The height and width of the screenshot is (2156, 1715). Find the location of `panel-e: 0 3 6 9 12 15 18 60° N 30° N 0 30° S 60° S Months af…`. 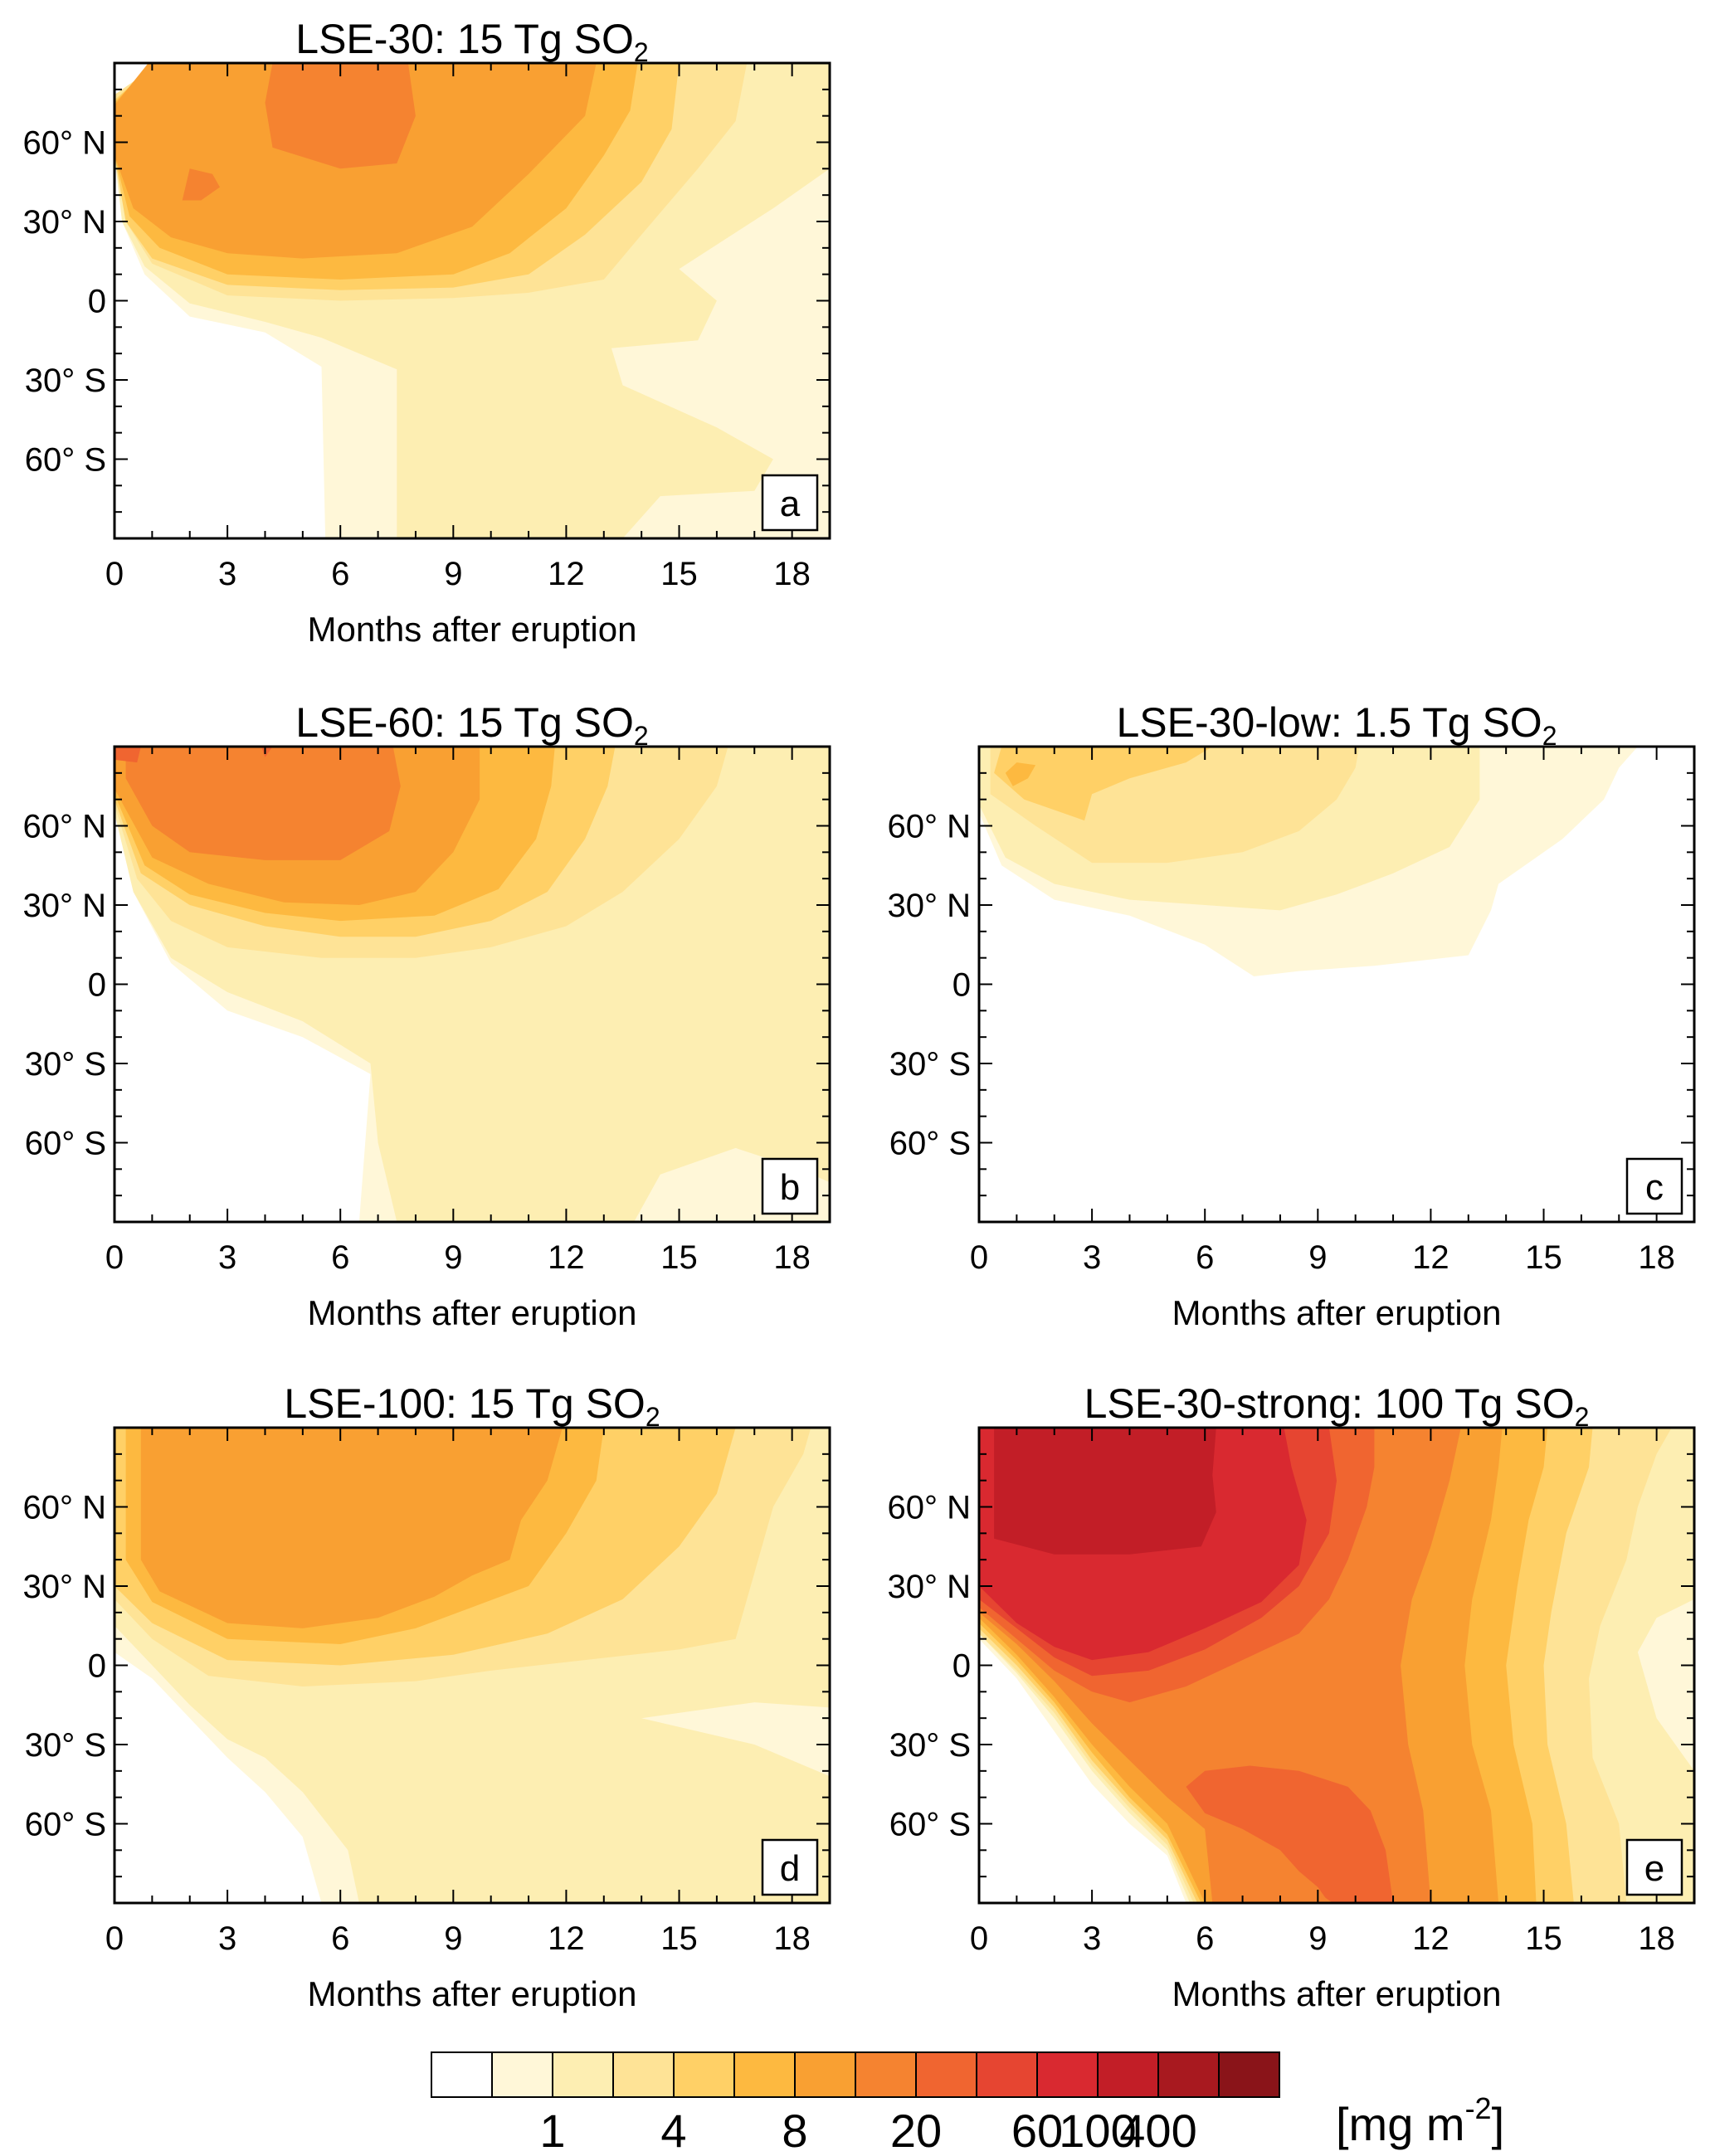

panel-e: 0 3 6 9 12 15 18 60° N 30° N 0 30° S 60° S Months af… is located at coordinates (1292, 1696).